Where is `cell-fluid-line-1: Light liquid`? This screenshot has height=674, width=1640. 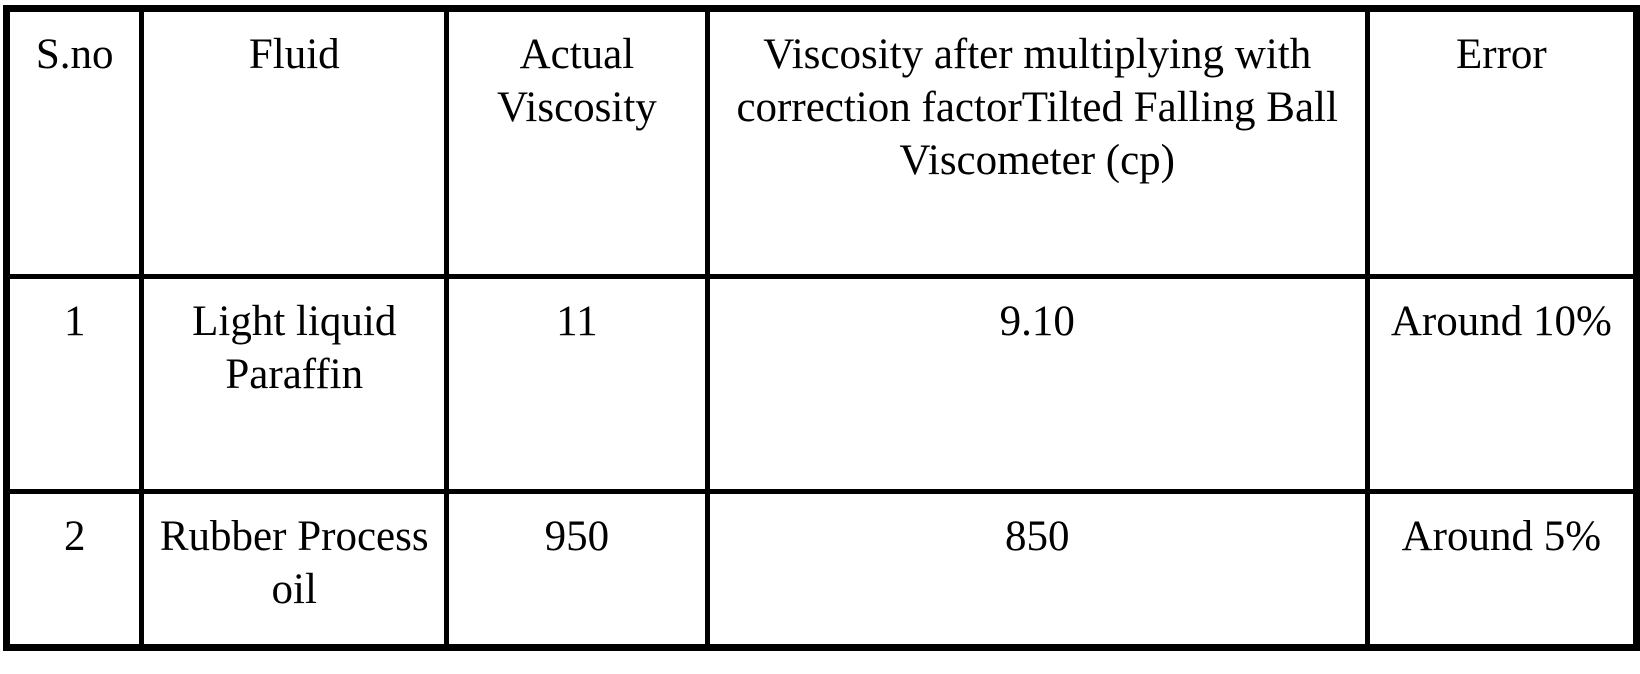 cell-fluid-line-1: Light liquid is located at coordinates (294, 321).